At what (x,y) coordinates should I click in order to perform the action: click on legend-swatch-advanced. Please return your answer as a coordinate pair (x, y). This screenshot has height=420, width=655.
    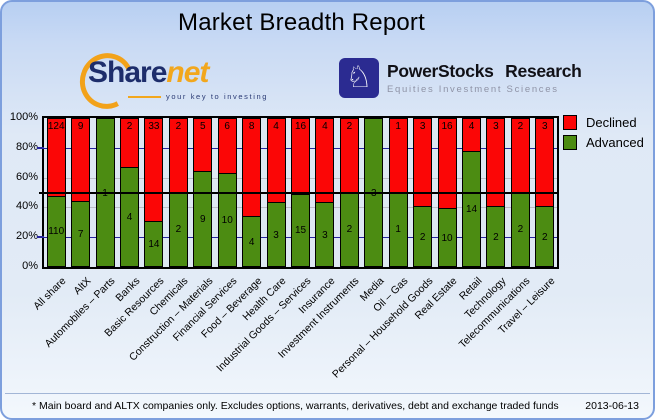
    Looking at the image, I should click on (570, 142).